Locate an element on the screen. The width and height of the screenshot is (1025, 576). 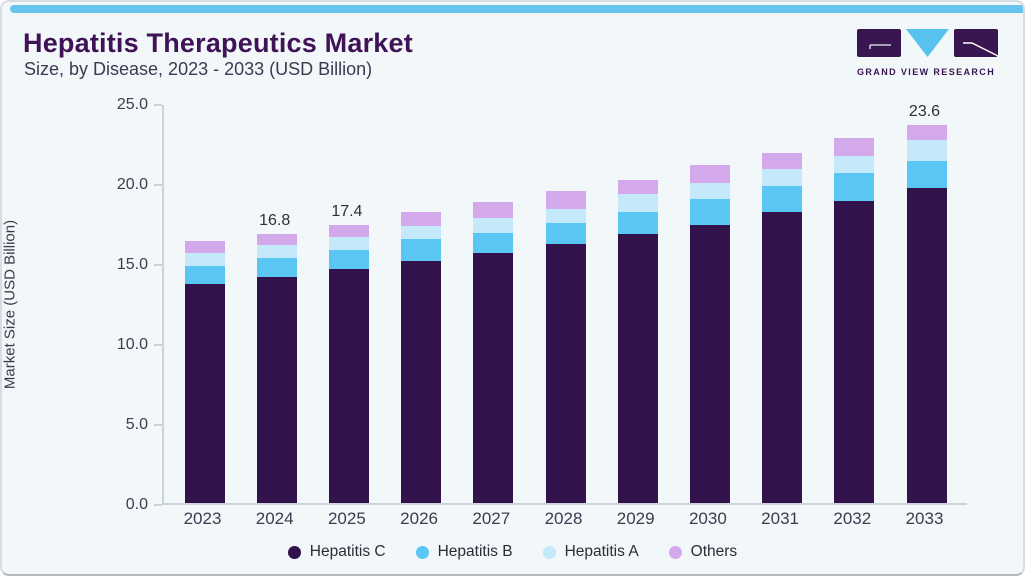
bar-segment-2031-hepatitis-b is located at coordinates (782, 199).